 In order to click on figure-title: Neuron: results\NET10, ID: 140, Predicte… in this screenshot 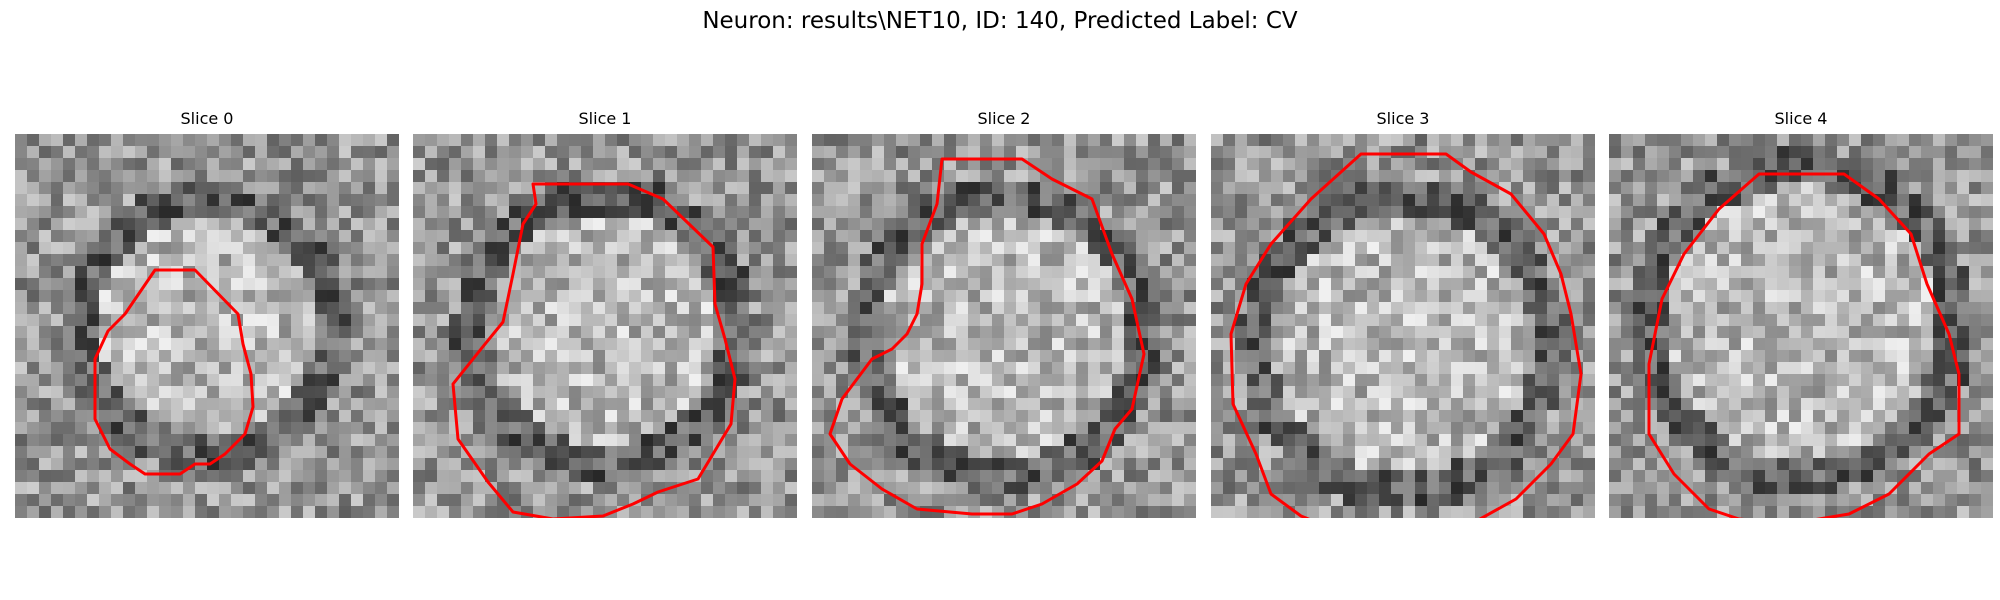, I will do `click(1000, 21)`.